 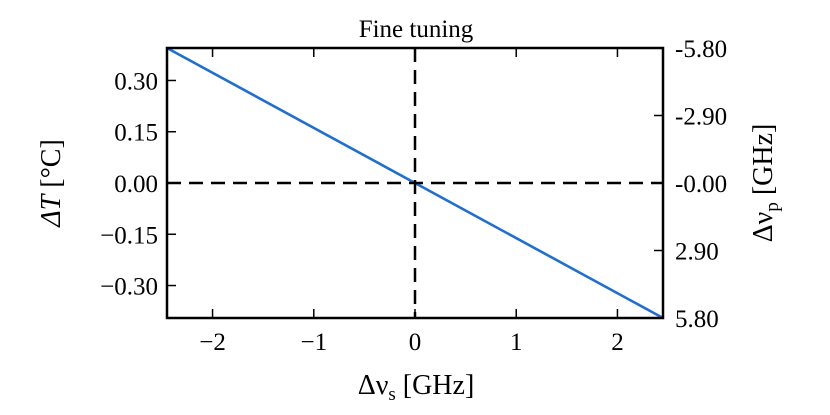 What do you see at coordinates (51, 183) in the screenshot?
I see `y-axis-label-left: ΔT [°C]` at bounding box center [51, 183].